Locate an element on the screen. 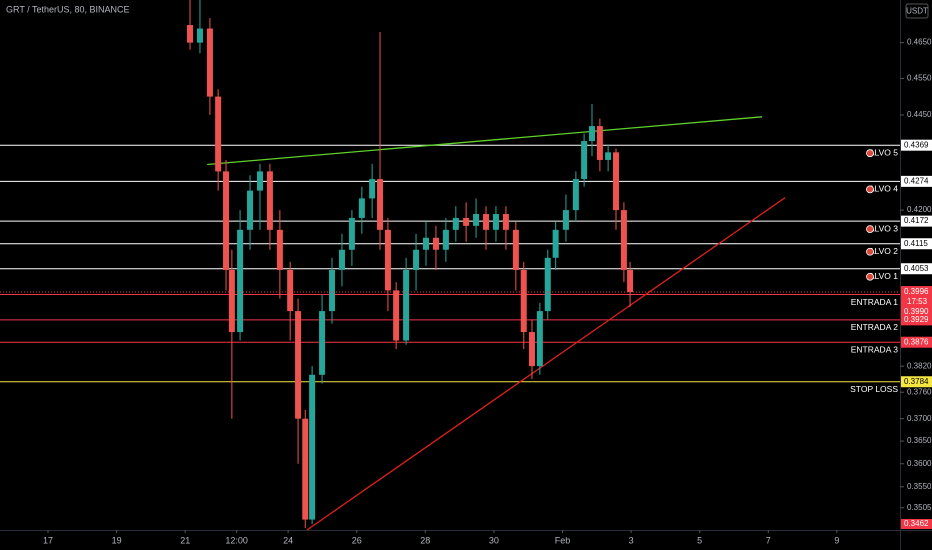  chart-title: GRT / TetherUS, 80, BINANCE is located at coordinates (68, 9).